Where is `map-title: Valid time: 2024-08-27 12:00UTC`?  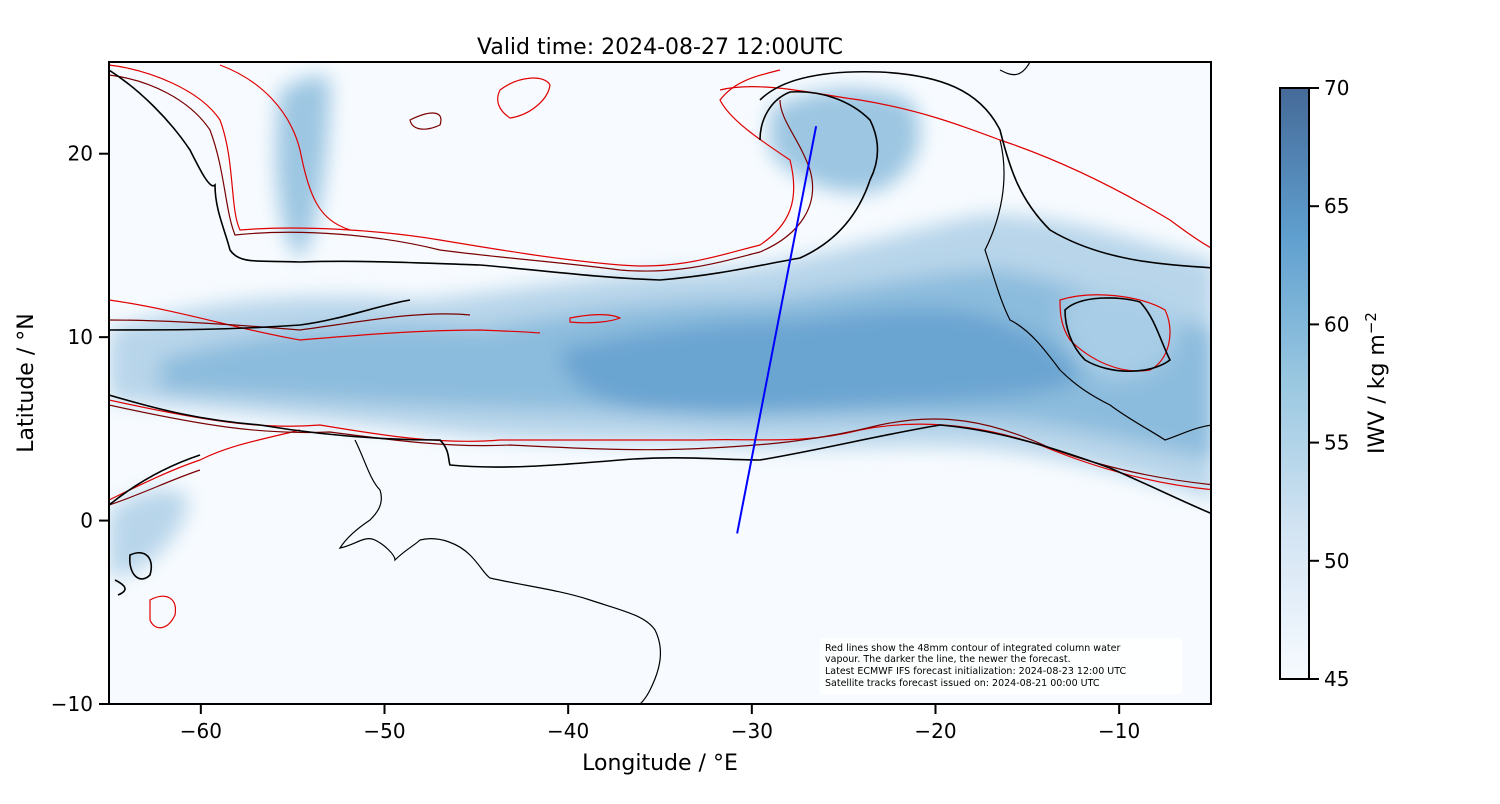
map-title: Valid time: 2024-08-27 12:00UTC is located at coordinates (660, 47).